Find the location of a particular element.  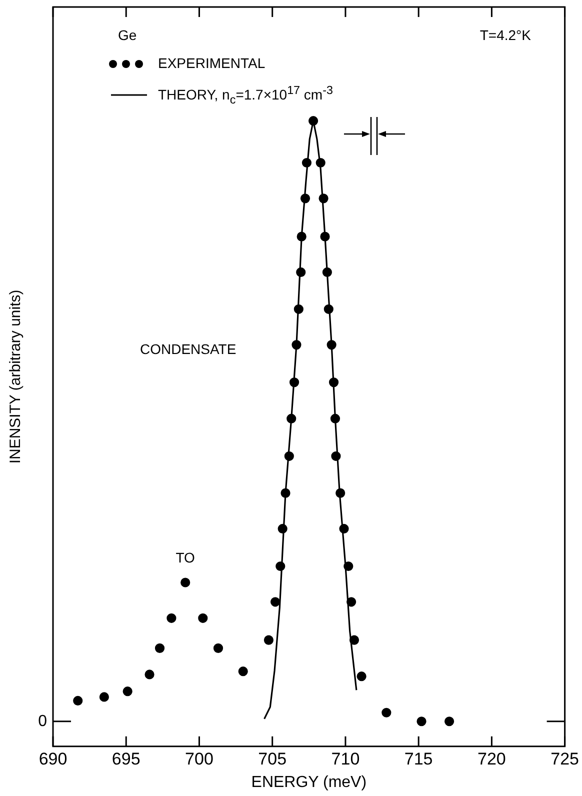

legend-label: THEORY, n$_{c}$=1.7×10$^{17}$ cm$^{-3}$ is located at coordinates (245, 95).